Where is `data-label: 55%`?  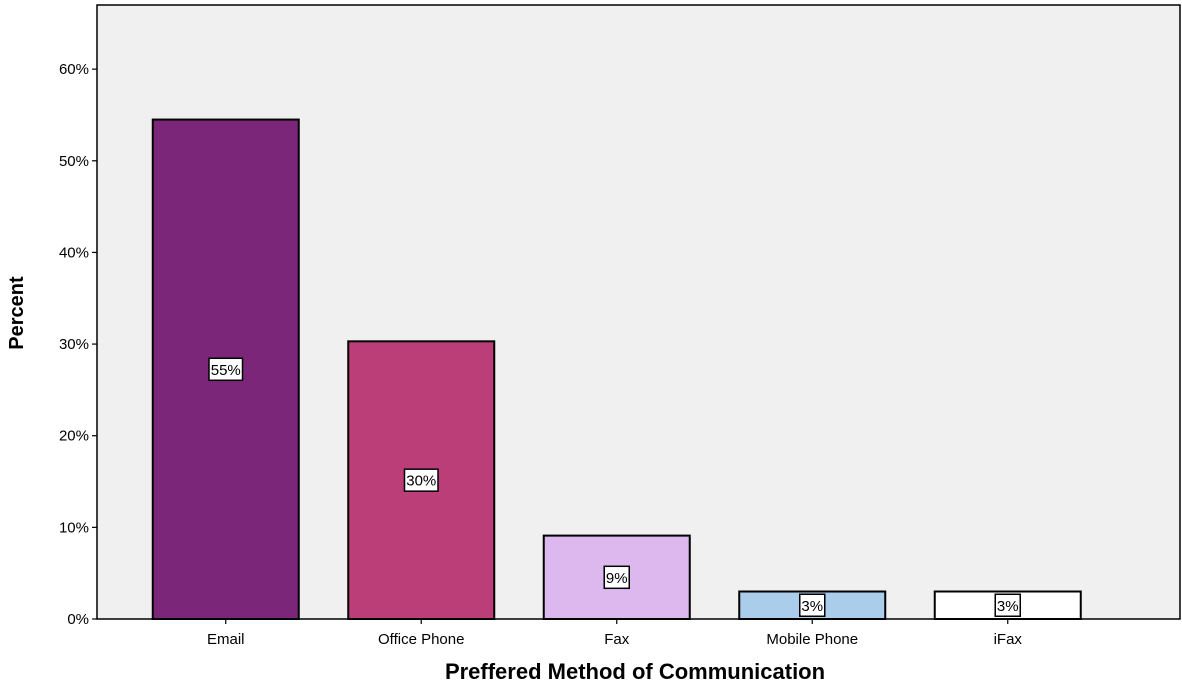 data-label: 55% is located at coordinates (226, 369).